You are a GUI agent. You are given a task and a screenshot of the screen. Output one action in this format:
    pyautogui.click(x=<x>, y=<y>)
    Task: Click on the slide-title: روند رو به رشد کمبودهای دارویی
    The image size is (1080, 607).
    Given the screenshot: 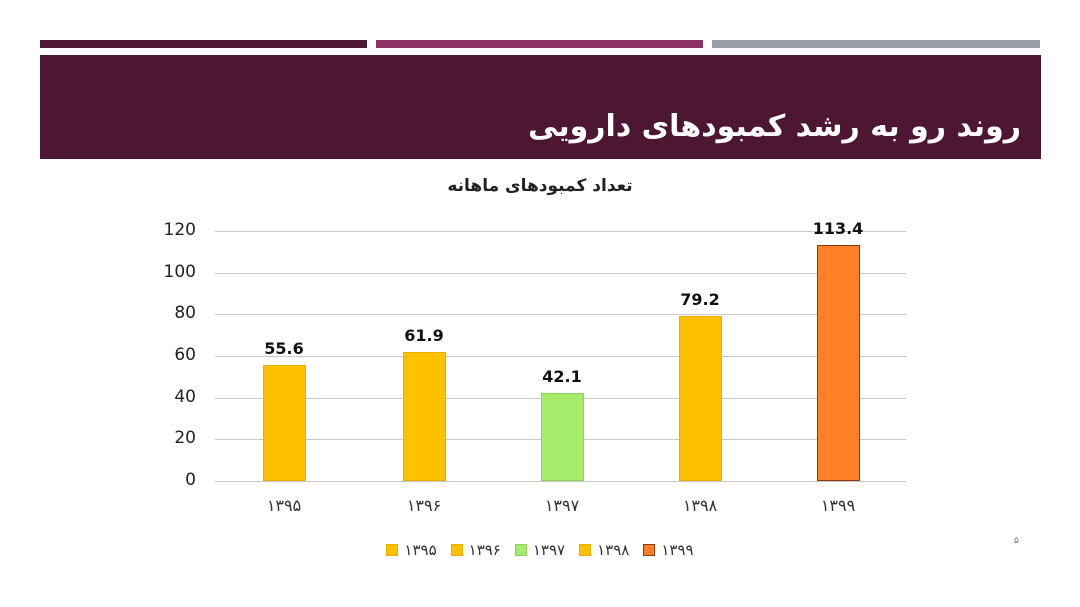 What is the action you would take?
    pyautogui.click(x=774, y=126)
    